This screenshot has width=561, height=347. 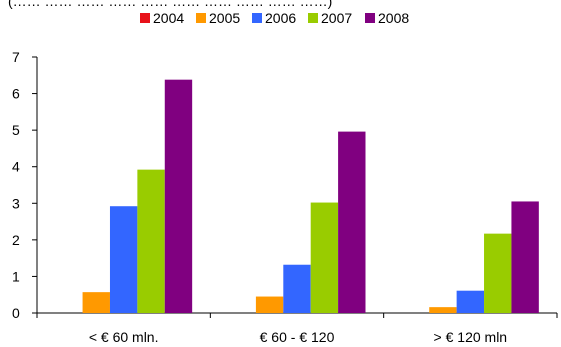 What do you see at coordinates (145, 18) in the screenshot?
I see `legend-swatch-2004` at bounding box center [145, 18].